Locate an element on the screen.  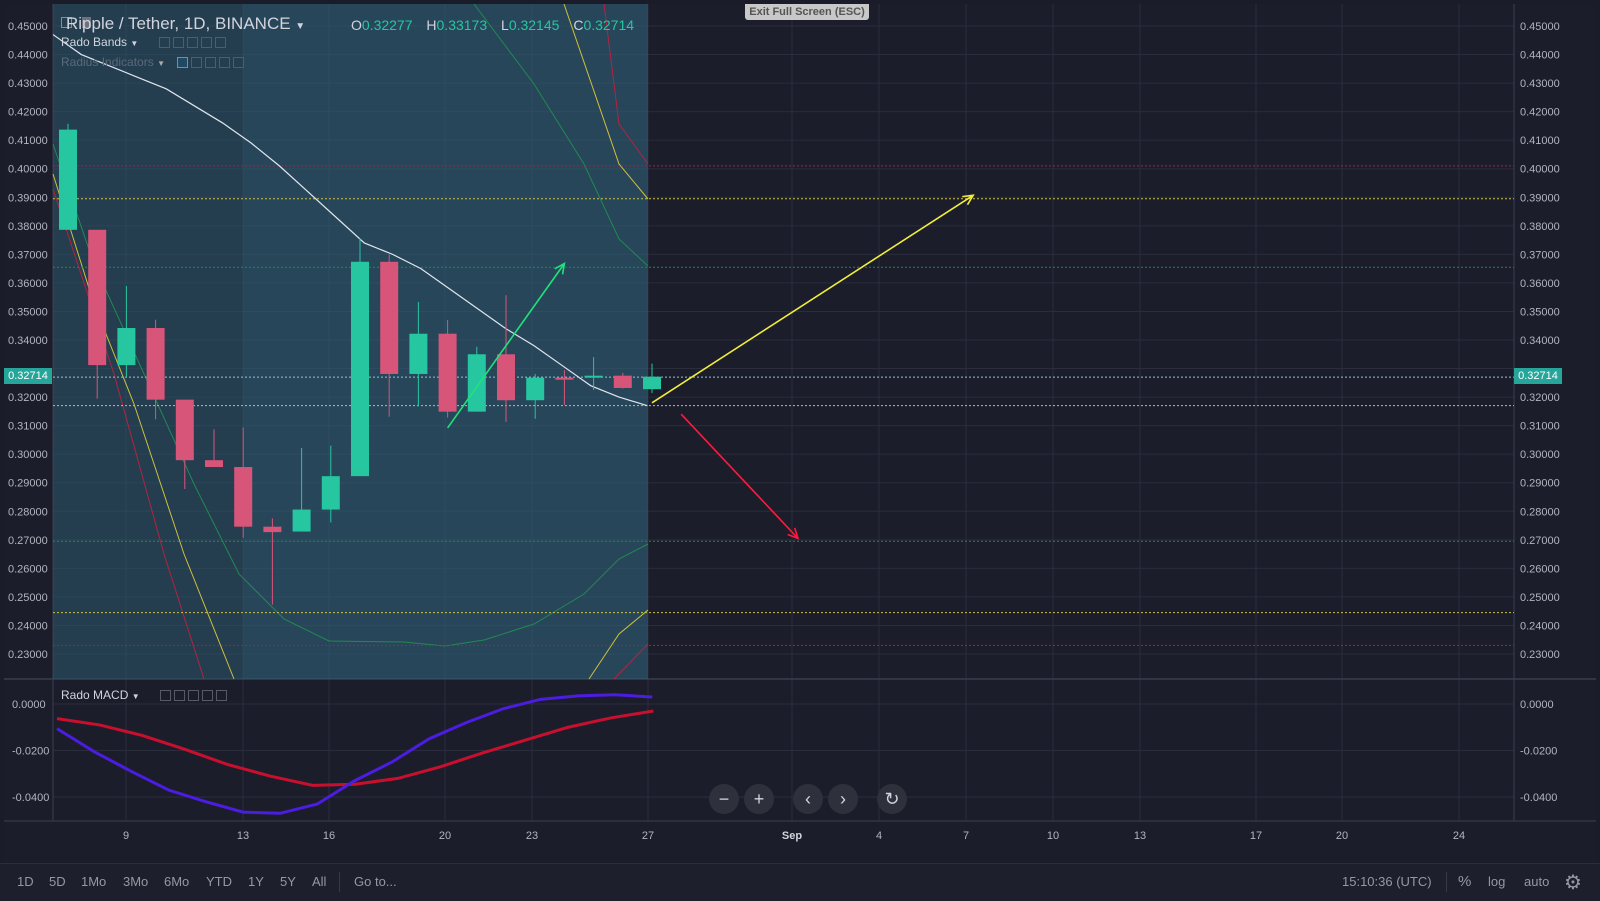
price-tick-left: 0.25000 is located at coordinates (28, 598).